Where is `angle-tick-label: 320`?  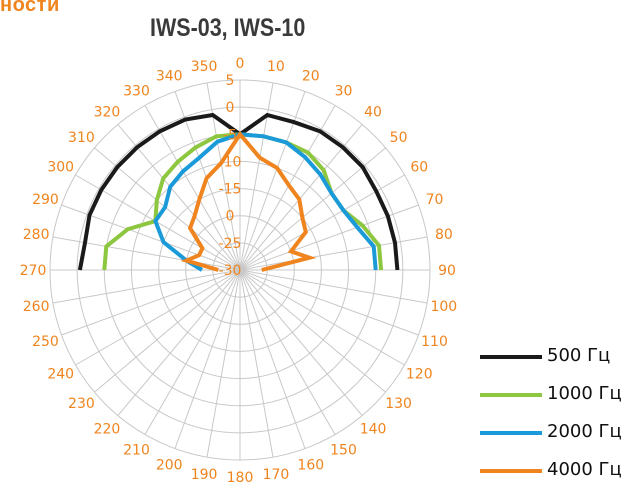
angle-tick-label: 320 is located at coordinates (107, 112).